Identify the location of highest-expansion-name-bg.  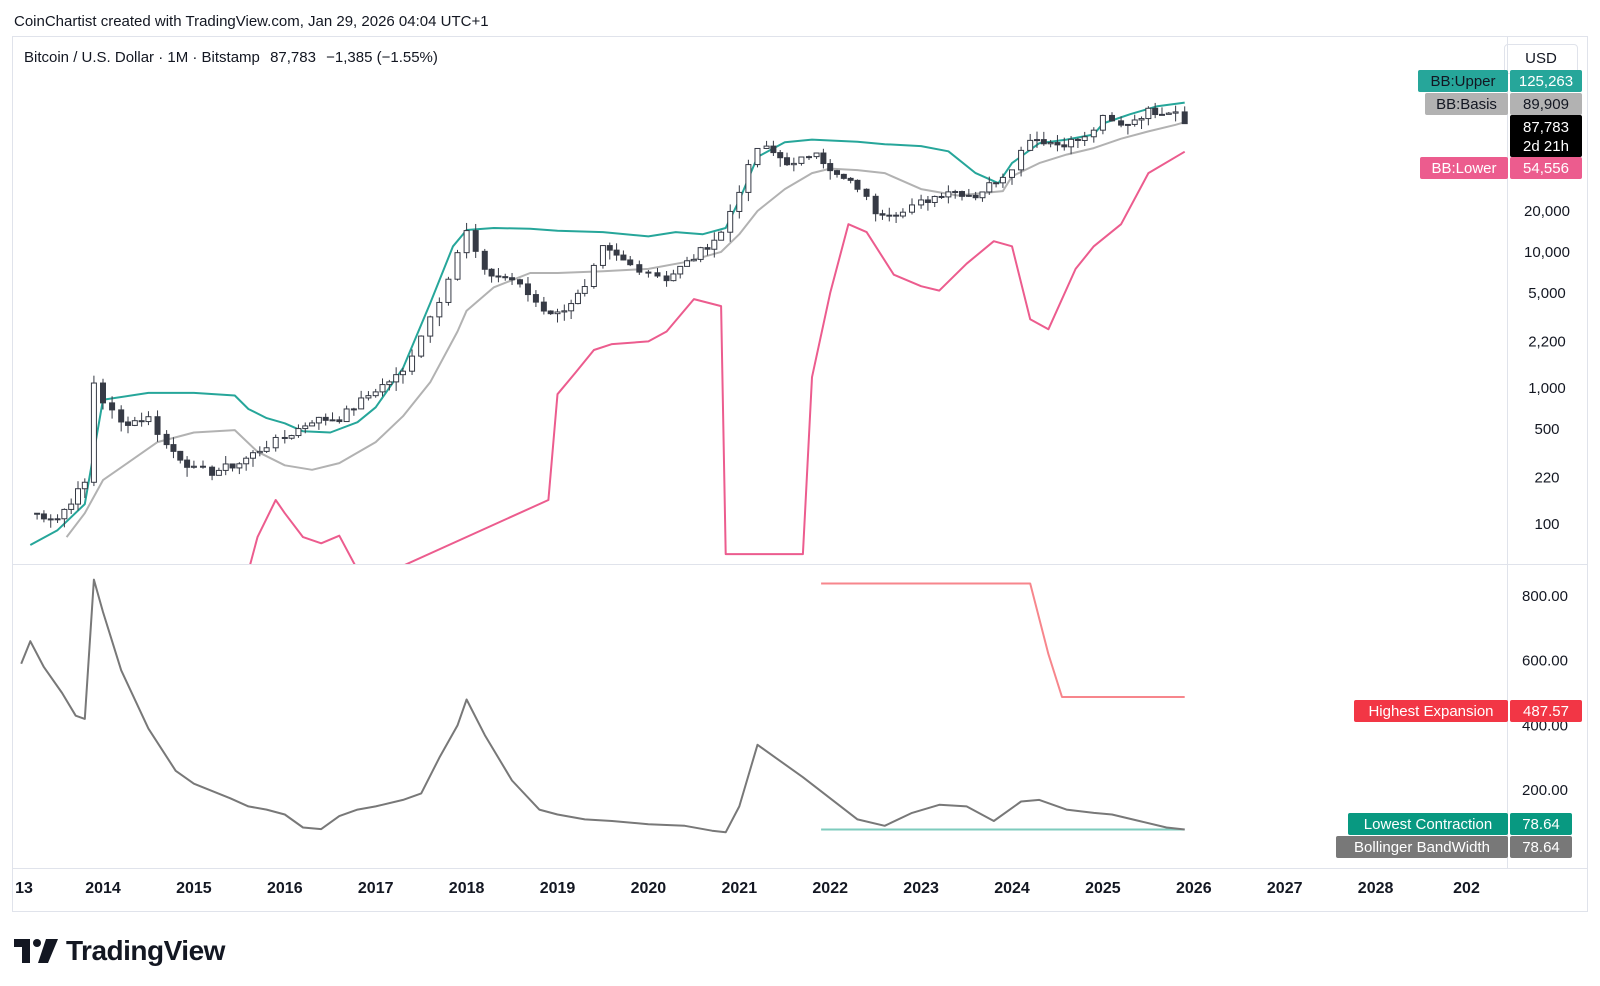
(1431, 711).